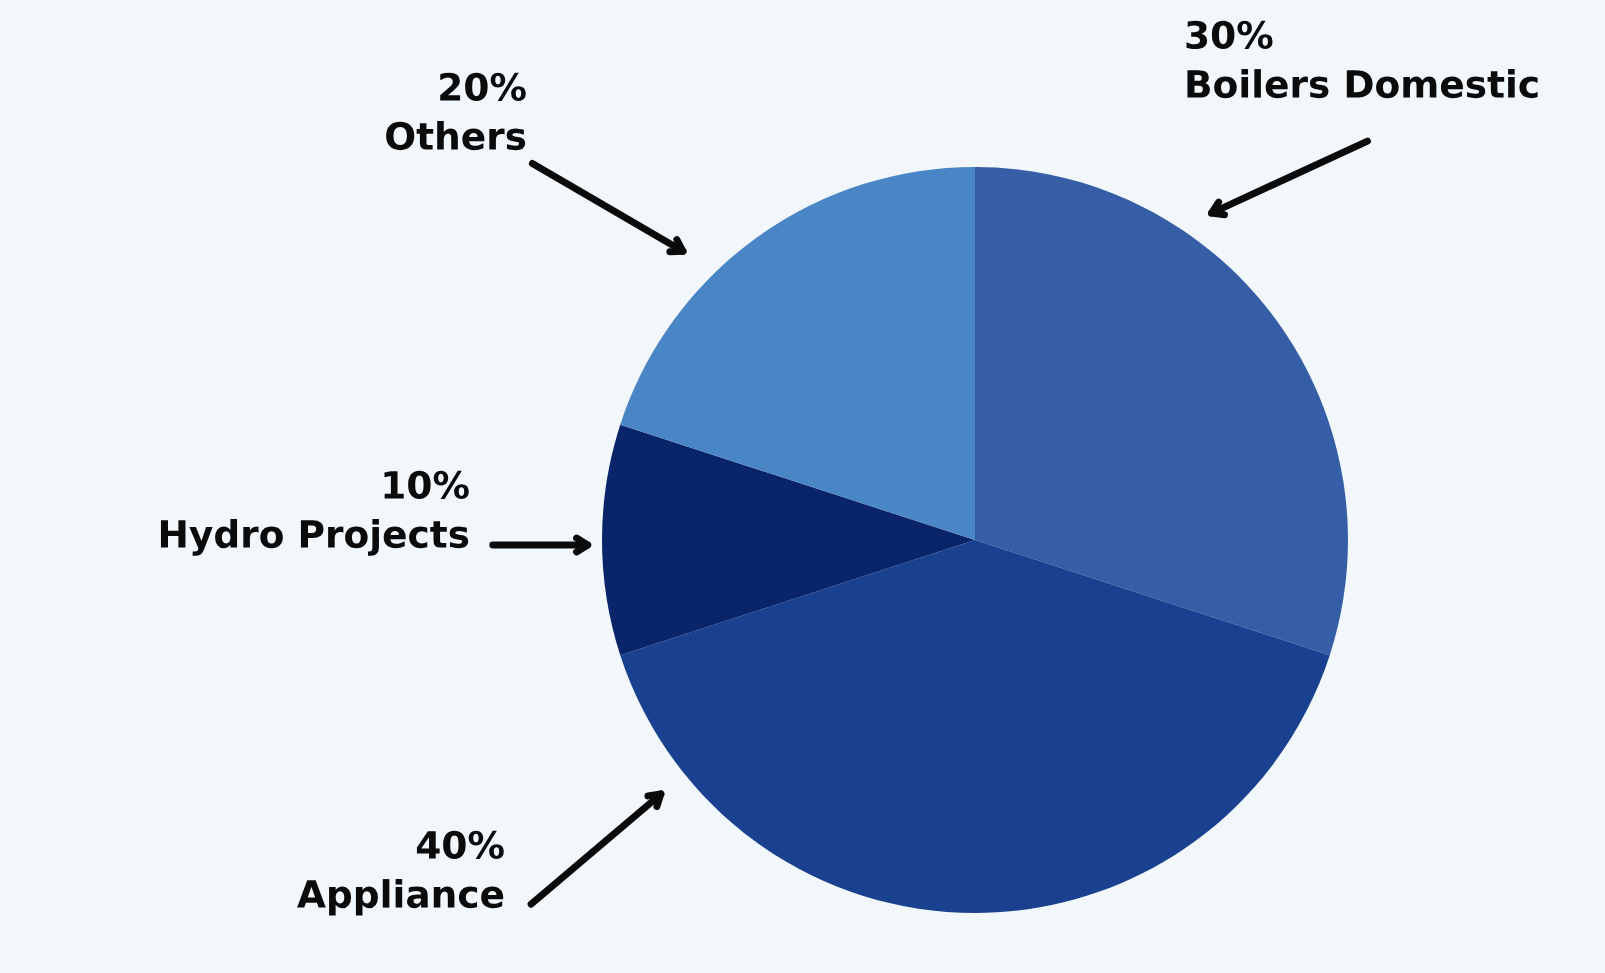  I want to click on slice-label: Boilers Domestic, so click(1362, 84).